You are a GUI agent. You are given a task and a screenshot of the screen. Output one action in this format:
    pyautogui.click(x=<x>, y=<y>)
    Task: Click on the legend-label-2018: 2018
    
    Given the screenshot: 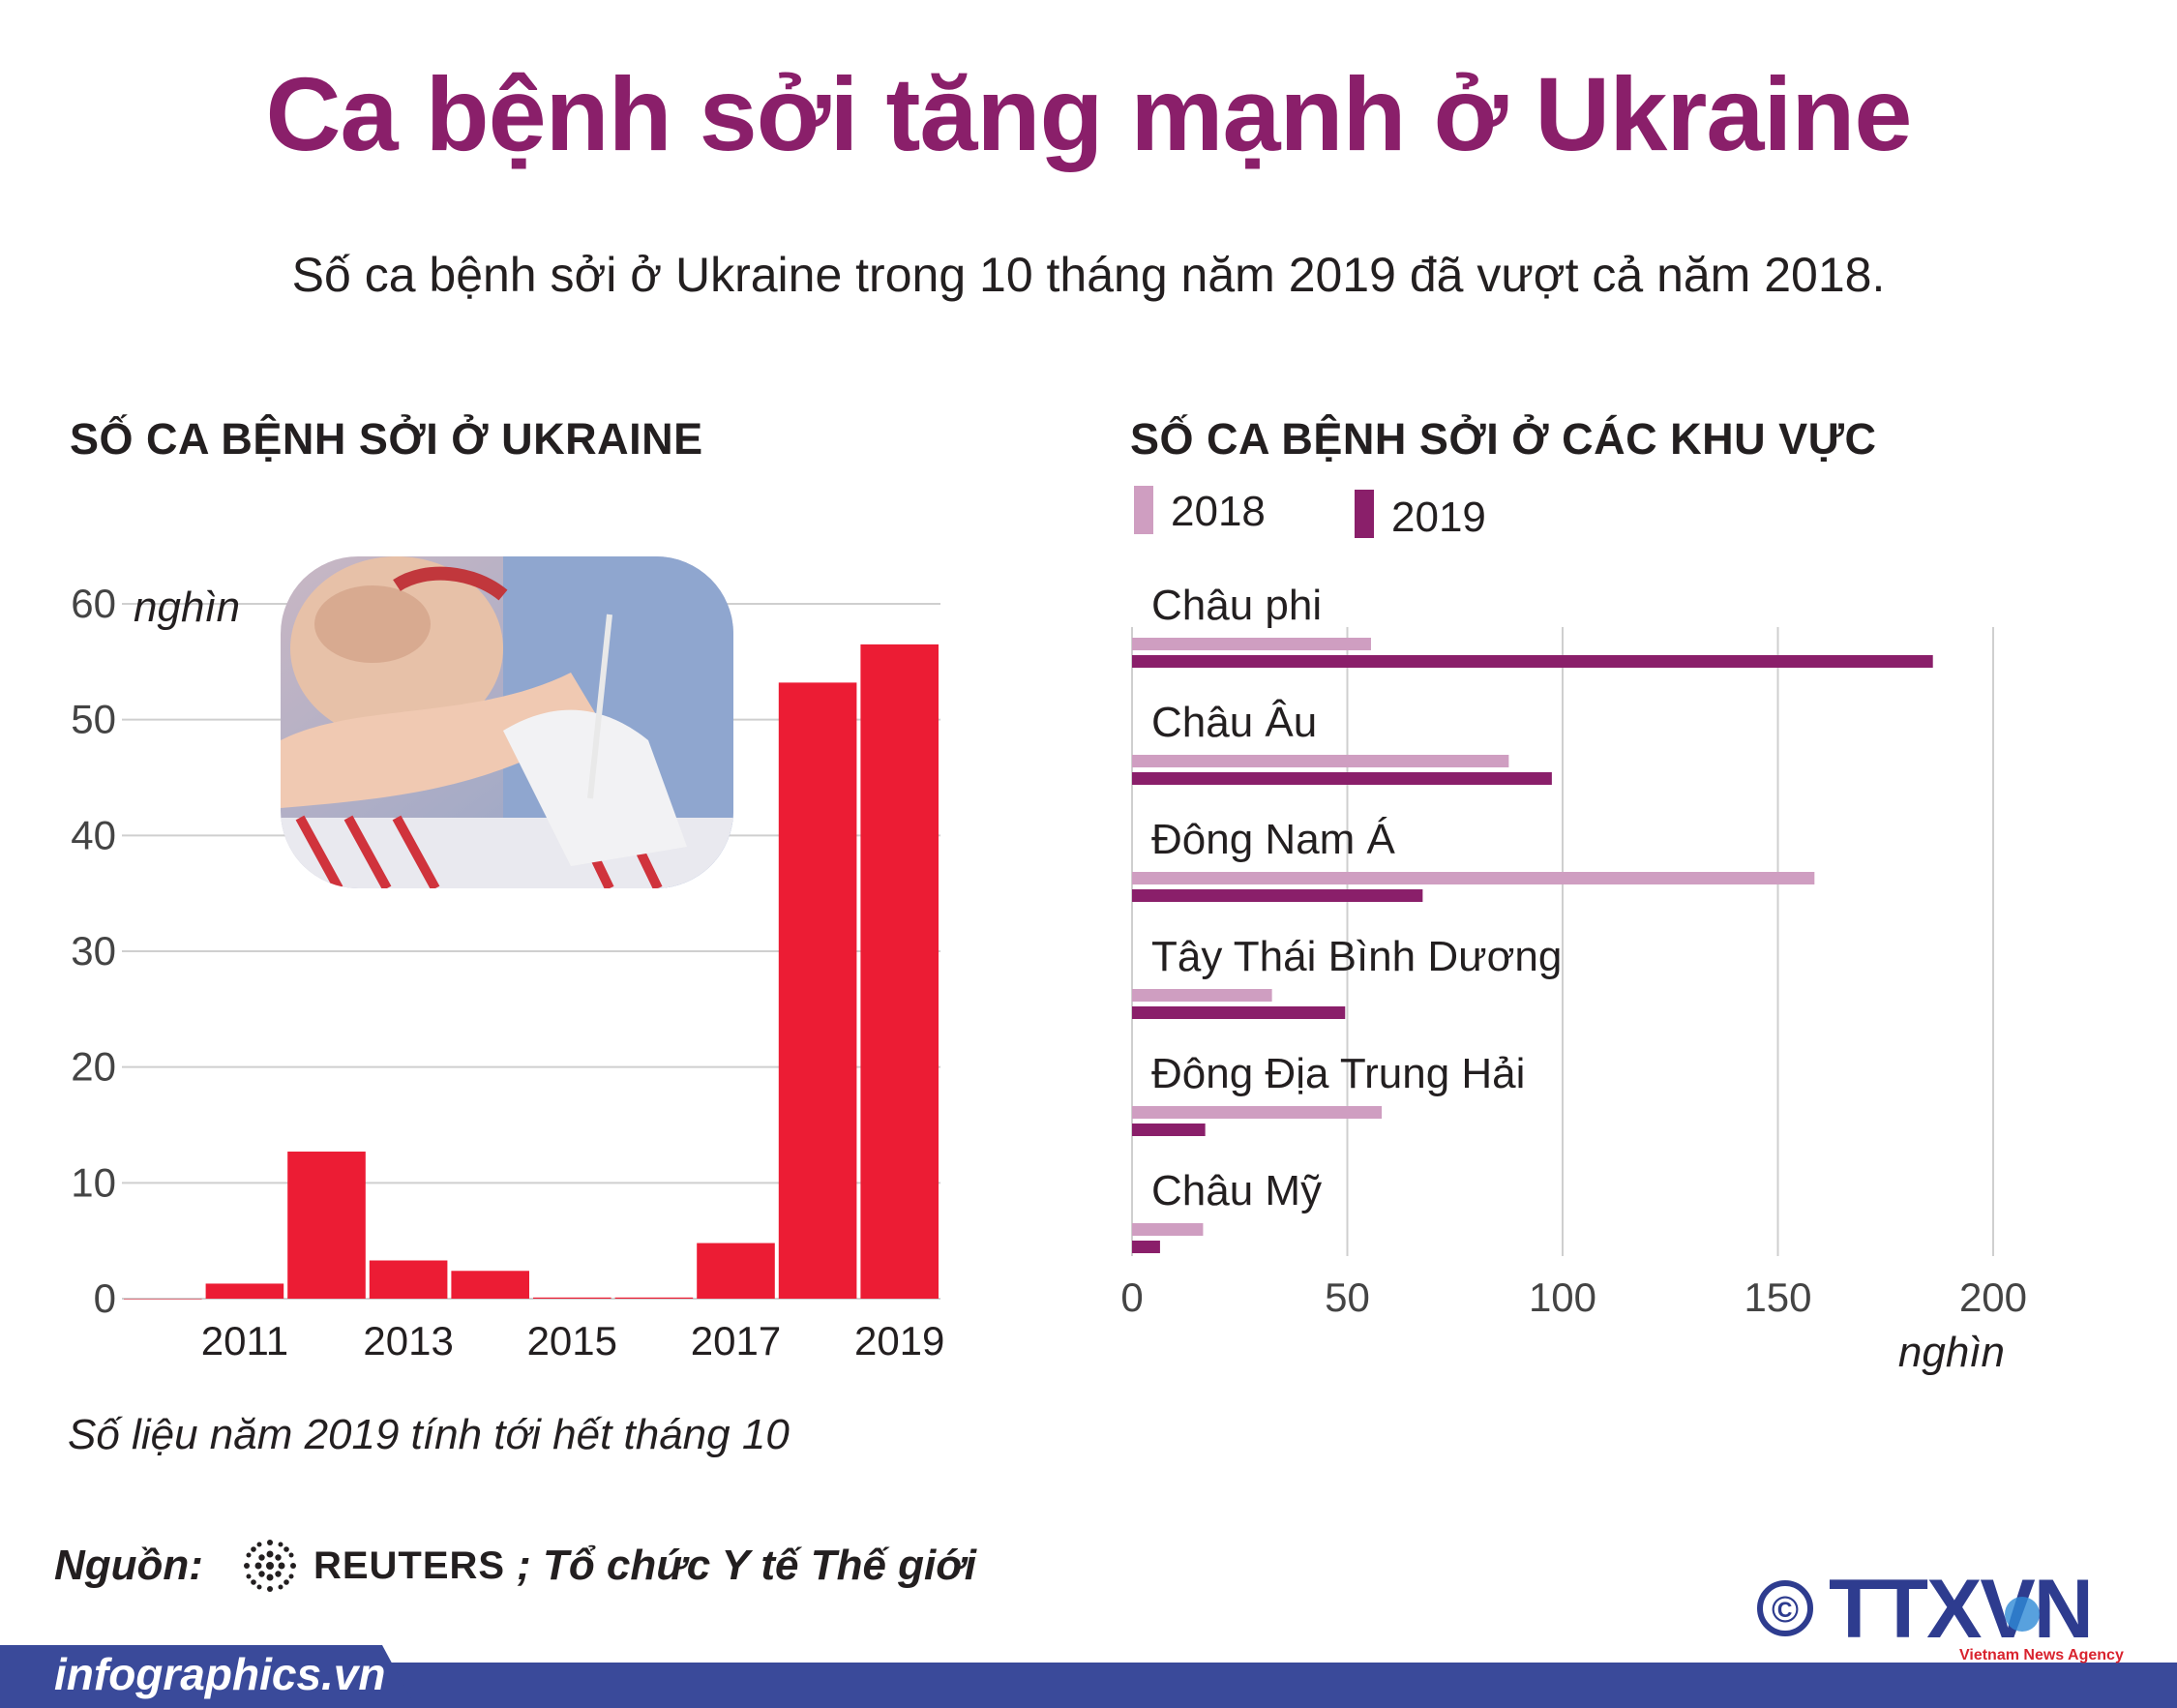 What is the action you would take?
    pyautogui.click(x=1218, y=512)
    